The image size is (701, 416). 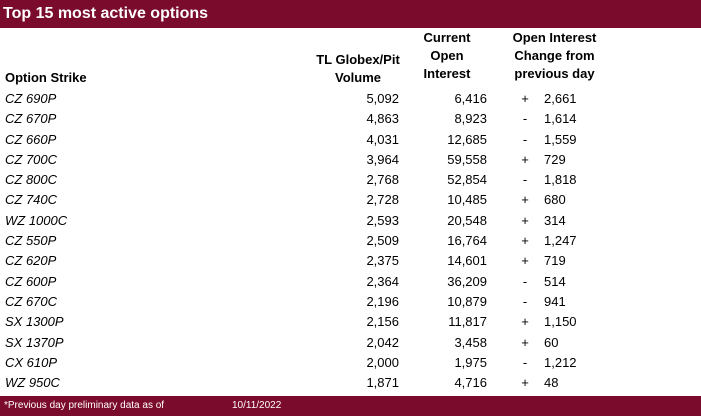 I want to click on table-row: CZ 600P 2,364 36,209 - 514, so click(x=350, y=282).